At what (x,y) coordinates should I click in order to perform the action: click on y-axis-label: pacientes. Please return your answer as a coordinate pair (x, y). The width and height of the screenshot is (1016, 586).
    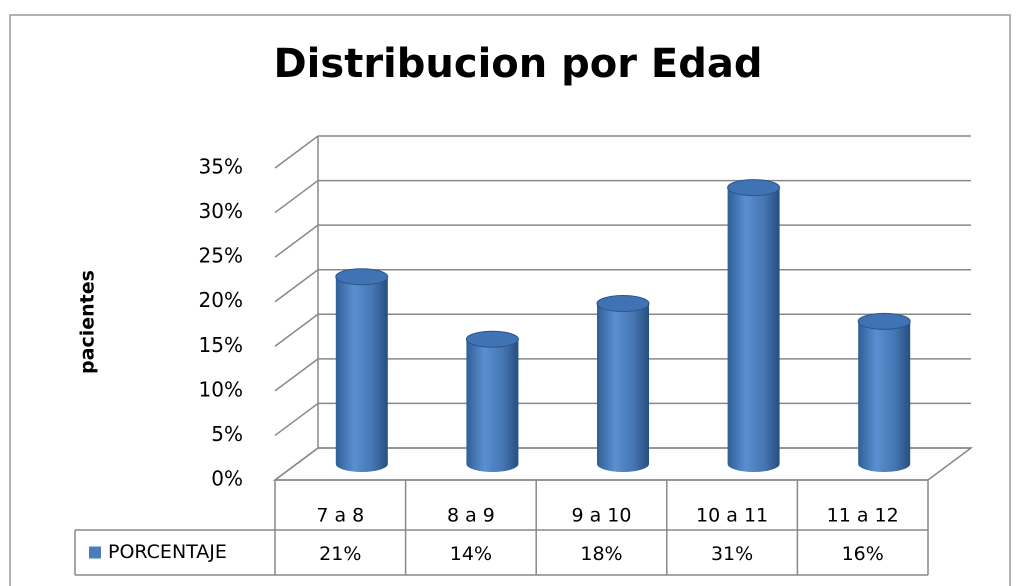
    Looking at the image, I should click on (88, 322).